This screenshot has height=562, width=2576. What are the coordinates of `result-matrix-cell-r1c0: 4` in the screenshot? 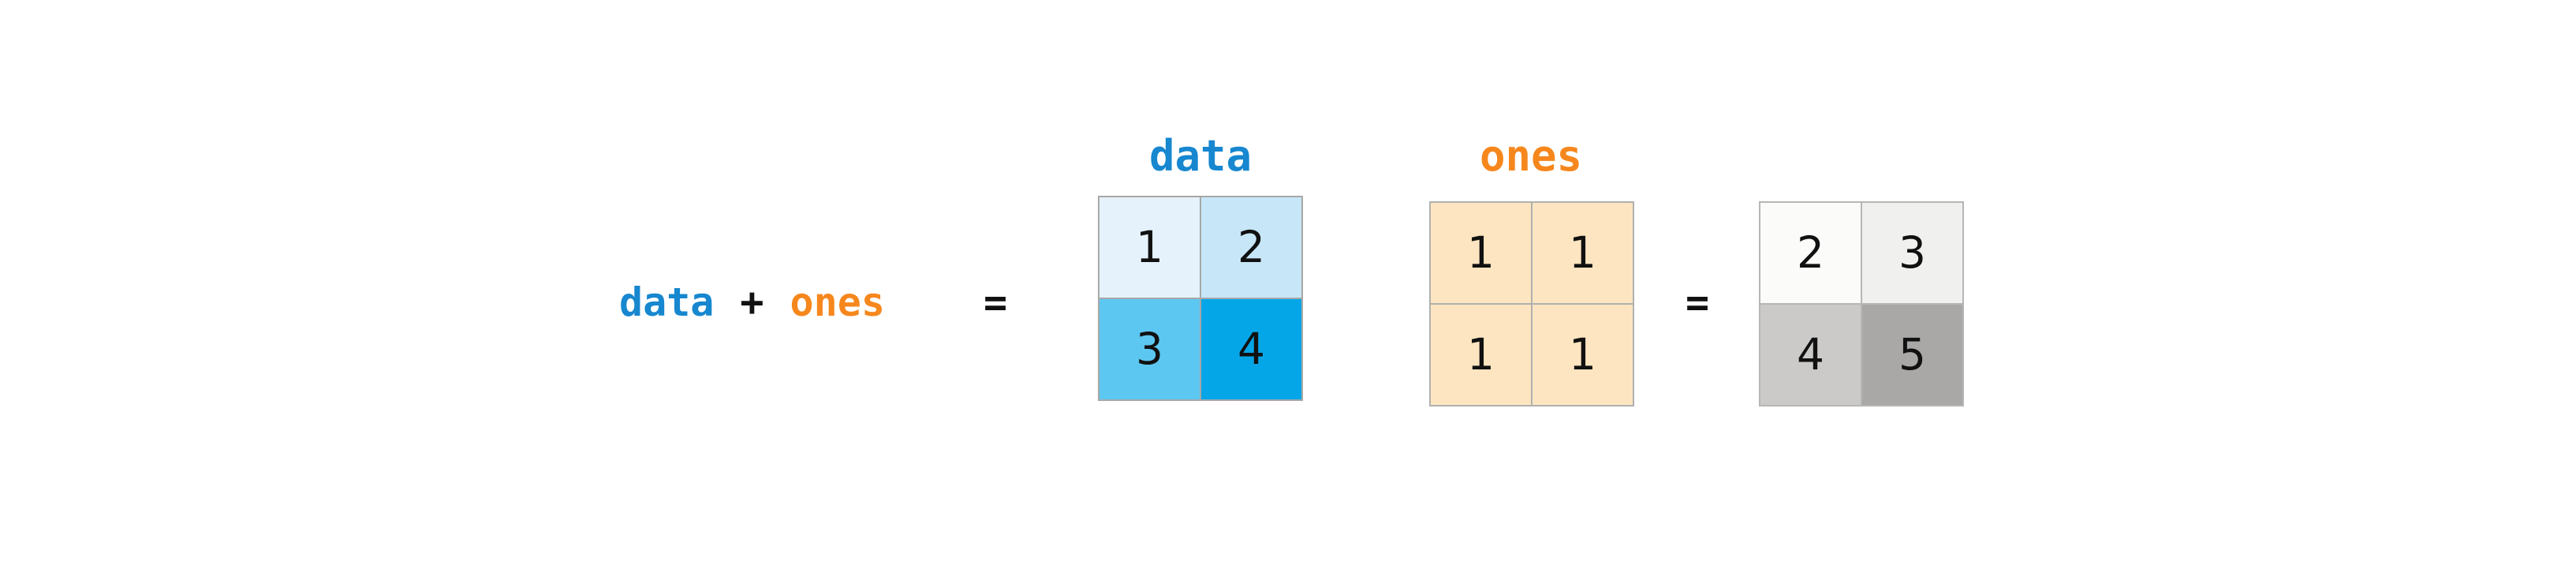 It's located at (1810, 355).